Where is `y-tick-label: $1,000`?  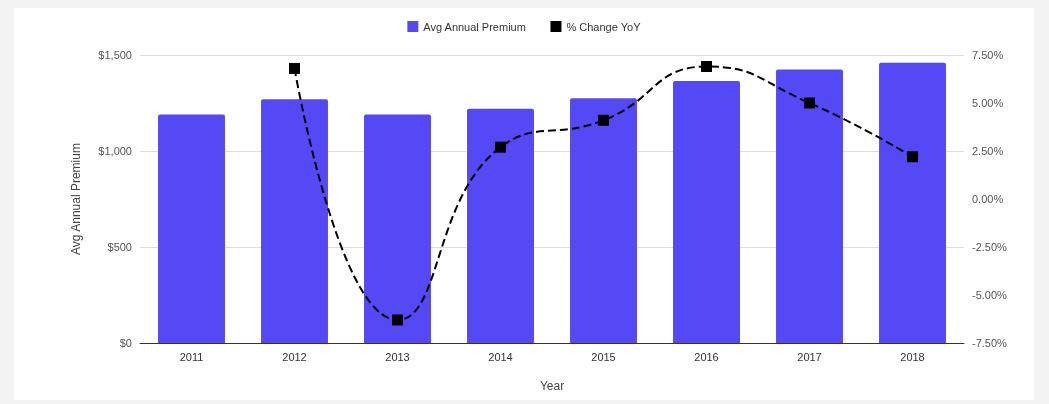 y-tick-label: $1,000 is located at coordinates (115, 151).